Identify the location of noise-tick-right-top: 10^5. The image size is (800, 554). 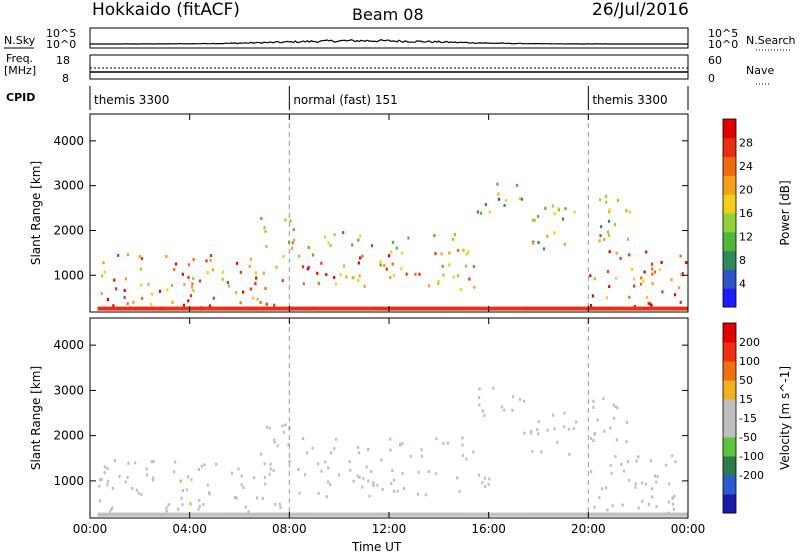
(723, 33).